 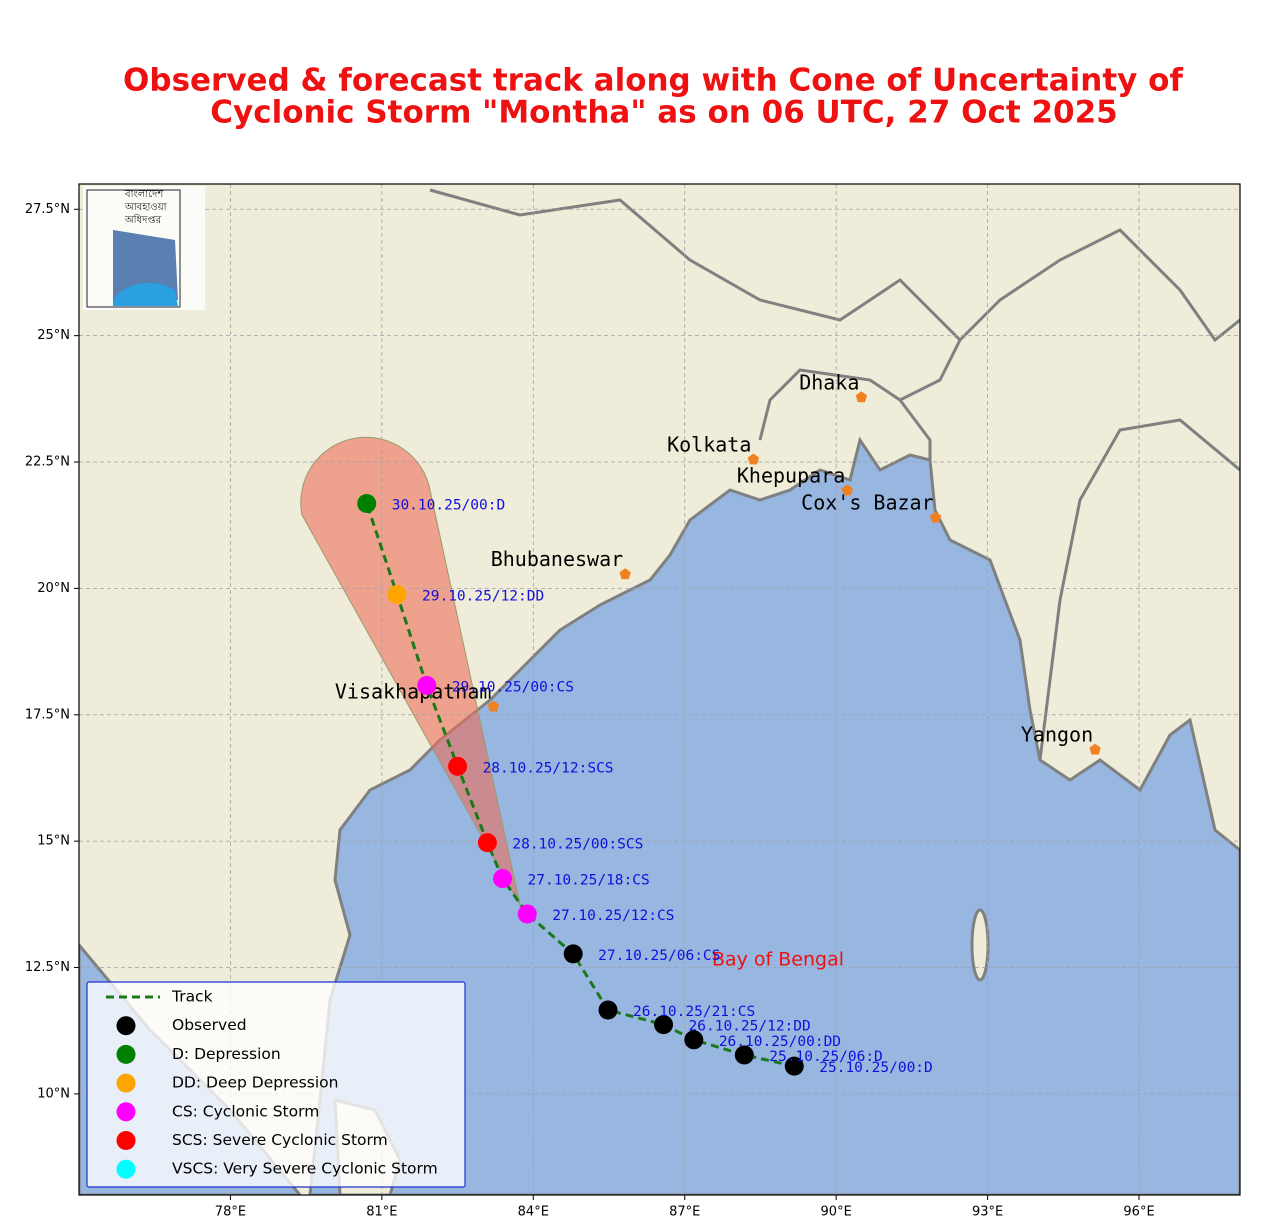 What do you see at coordinates (684, 1212) in the screenshot?
I see `lon-tick-label: 87°E` at bounding box center [684, 1212].